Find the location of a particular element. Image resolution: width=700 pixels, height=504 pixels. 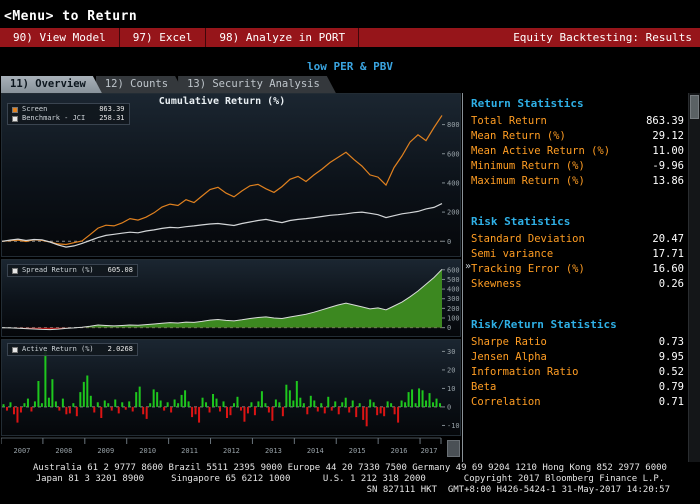

svg-text: 300 is located at coordinates (453, 299).